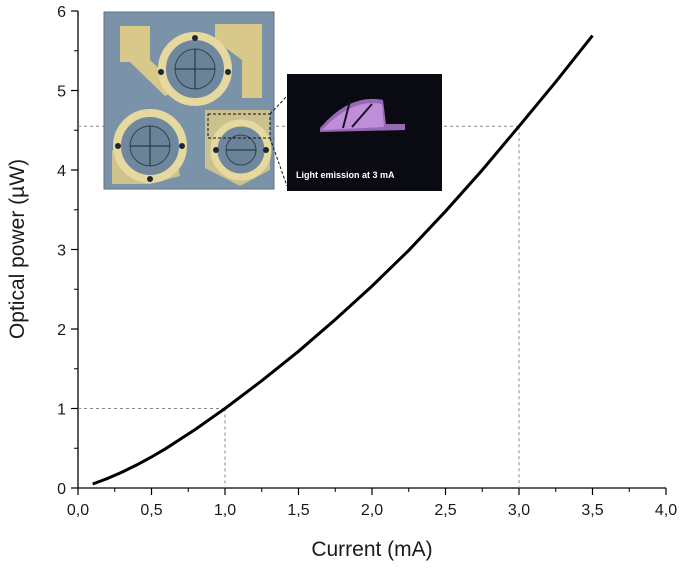 Image resolution: width=685 pixels, height=568 pixels. Describe the element at coordinates (345, 175) in the screenshot. I see `inset-caption: Light emission at 3 mA` at that location.